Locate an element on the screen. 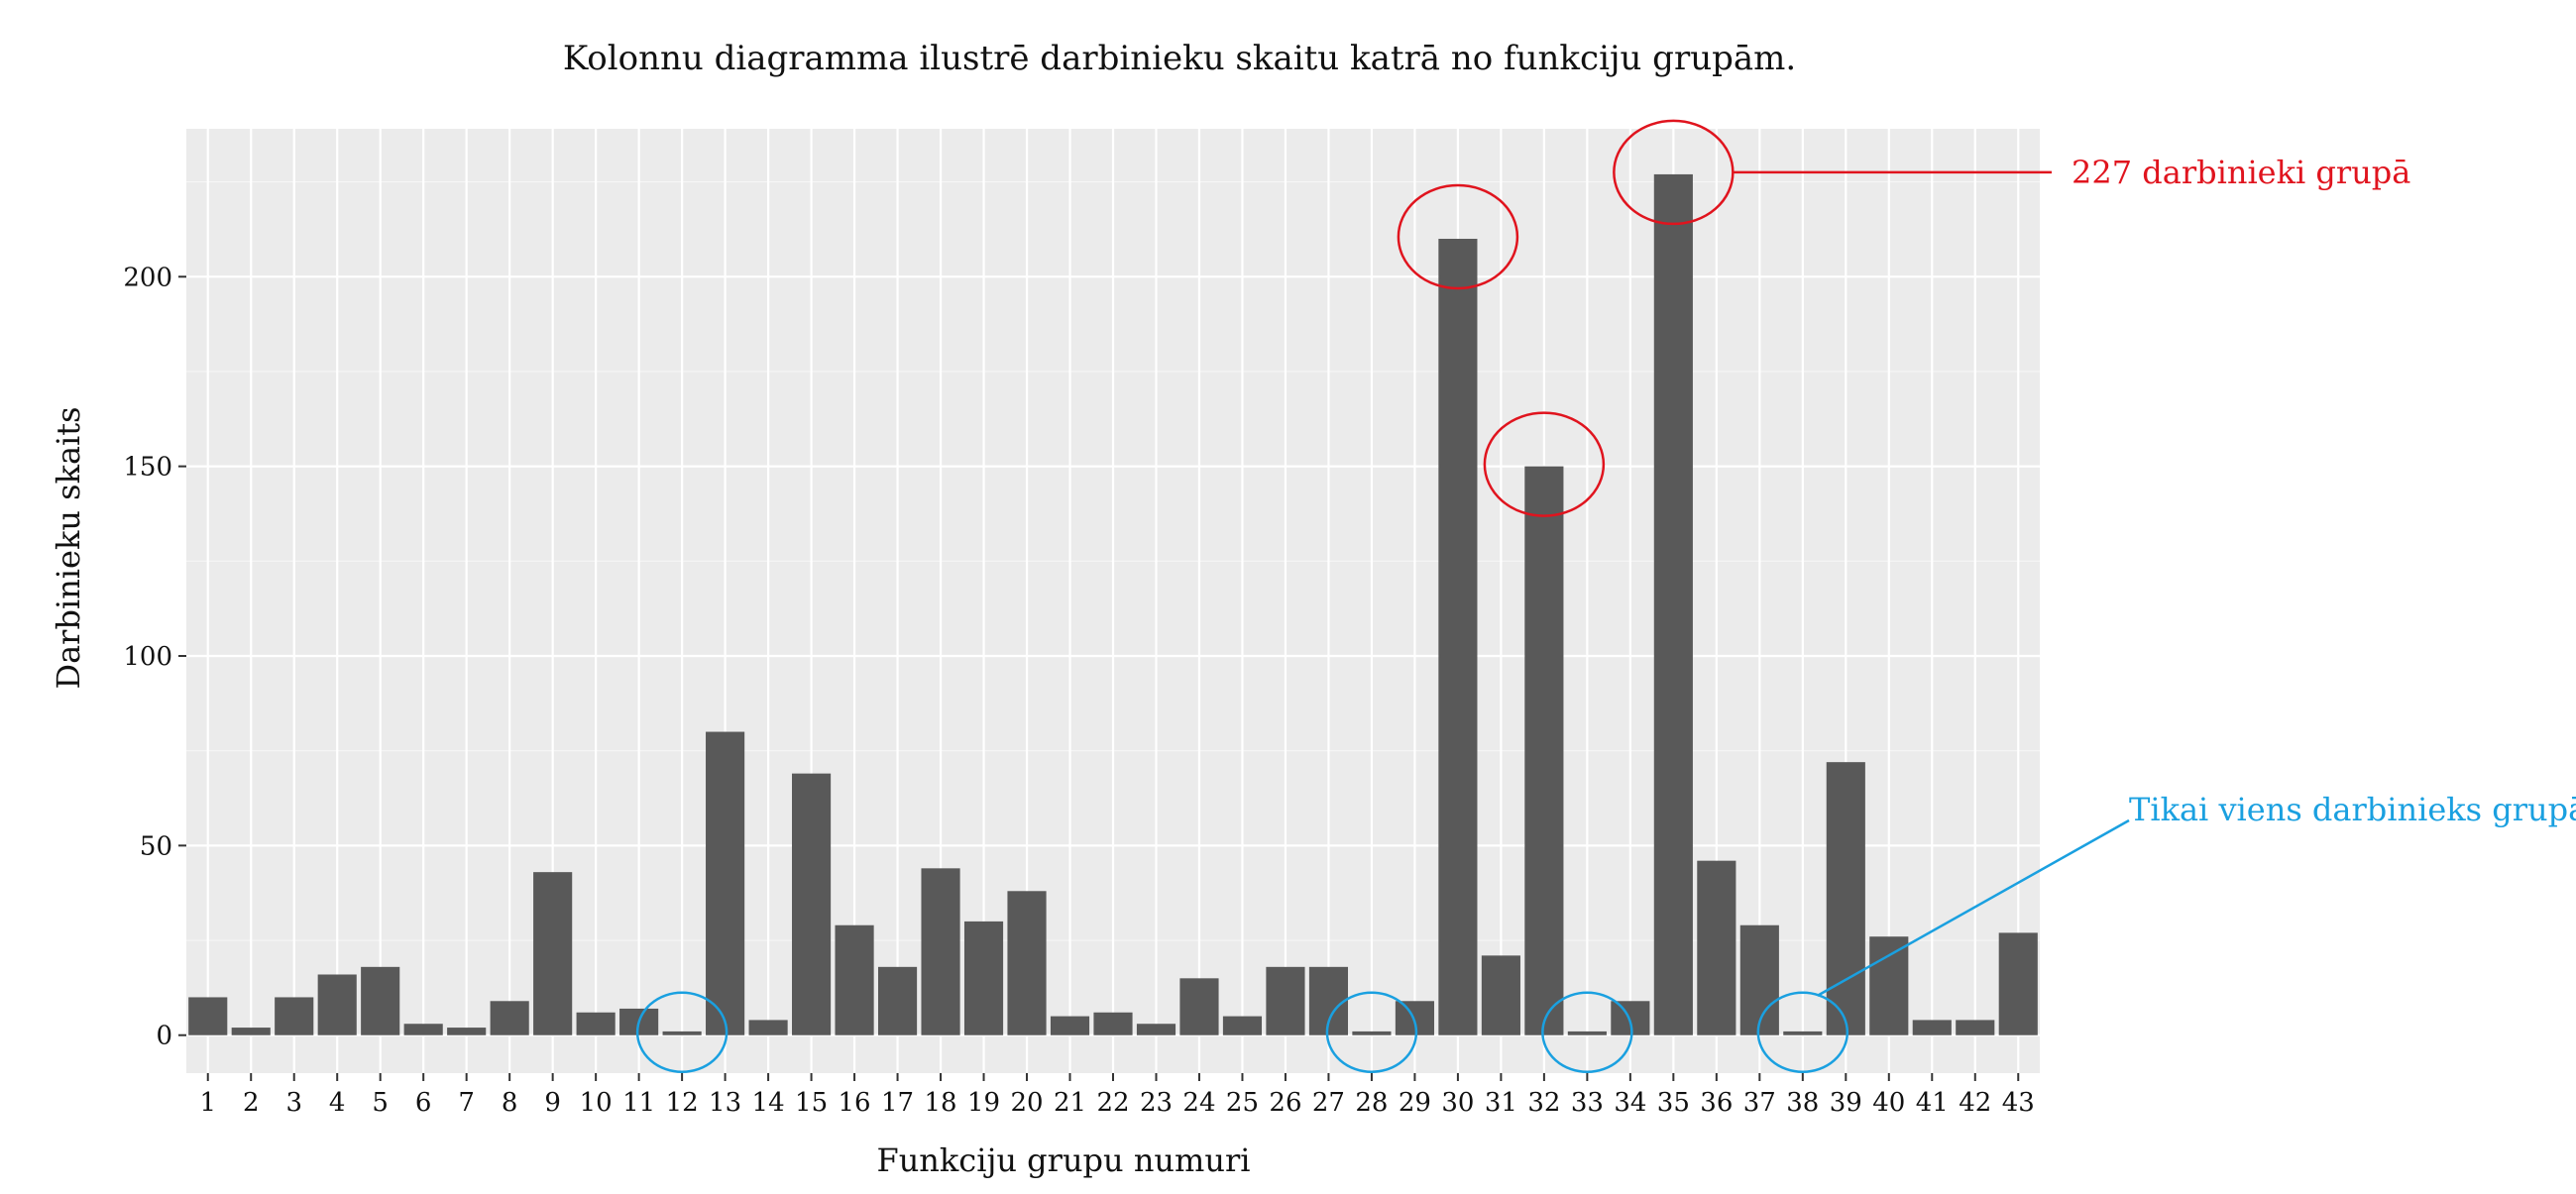 The height and width of the screenshot is (1194, 2576). x-tick-label: 25 is located at coordinates (1242, 1103).